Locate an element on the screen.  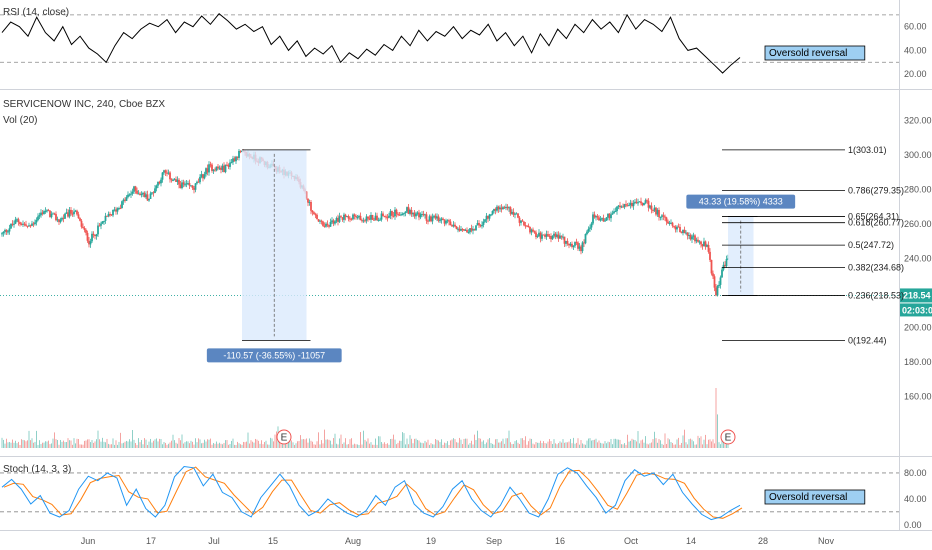
stoch-panel: 0.00 40.00 80.00 Oversold reversal is located at coordinates (463, 497).